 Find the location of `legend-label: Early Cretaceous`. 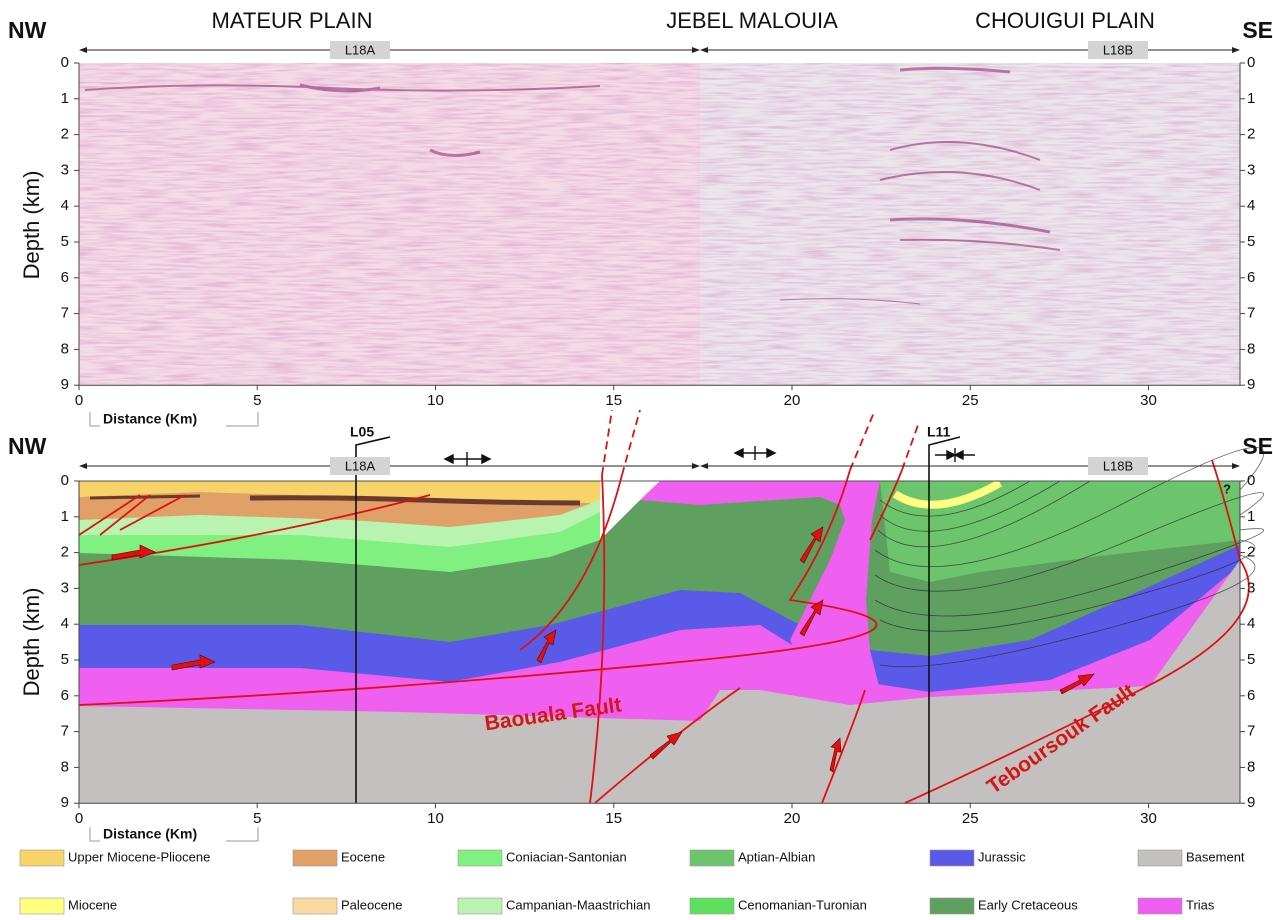

legend-label: Early Cretaceous is located at coordinates (1028, 904).